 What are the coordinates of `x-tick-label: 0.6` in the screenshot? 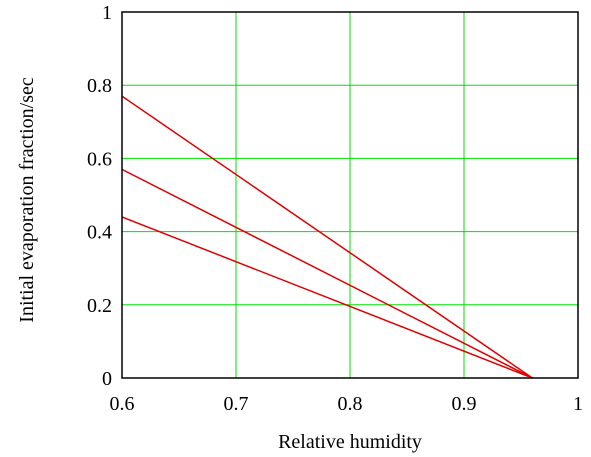 It's located at (122, 404).